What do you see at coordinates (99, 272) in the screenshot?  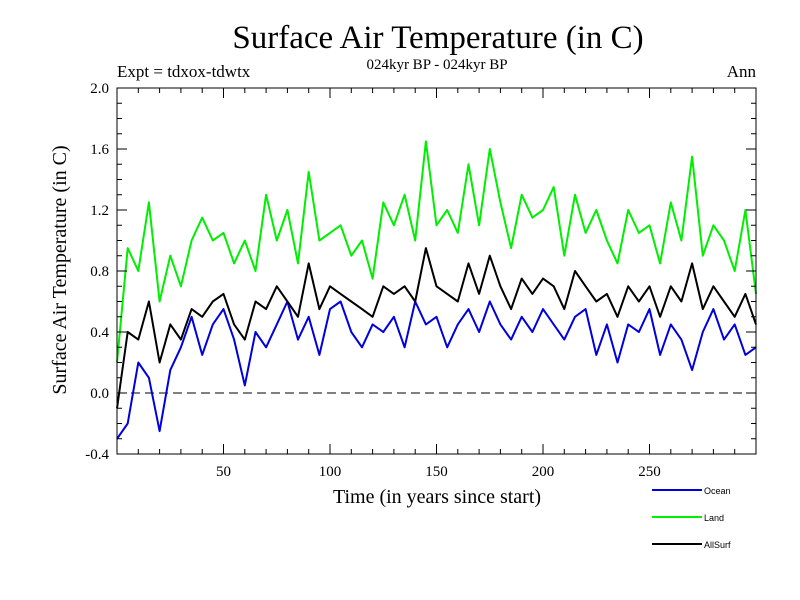 I see `y-tick-label: 0.8` at bounding box center [99, 272].